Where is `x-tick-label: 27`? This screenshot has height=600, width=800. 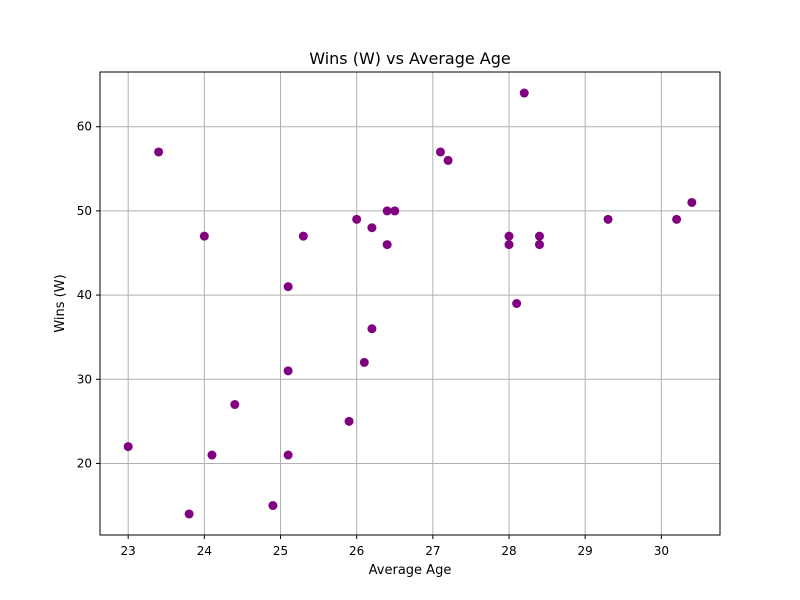 x-tick-label: 27 is located at coordinates (432, 551).